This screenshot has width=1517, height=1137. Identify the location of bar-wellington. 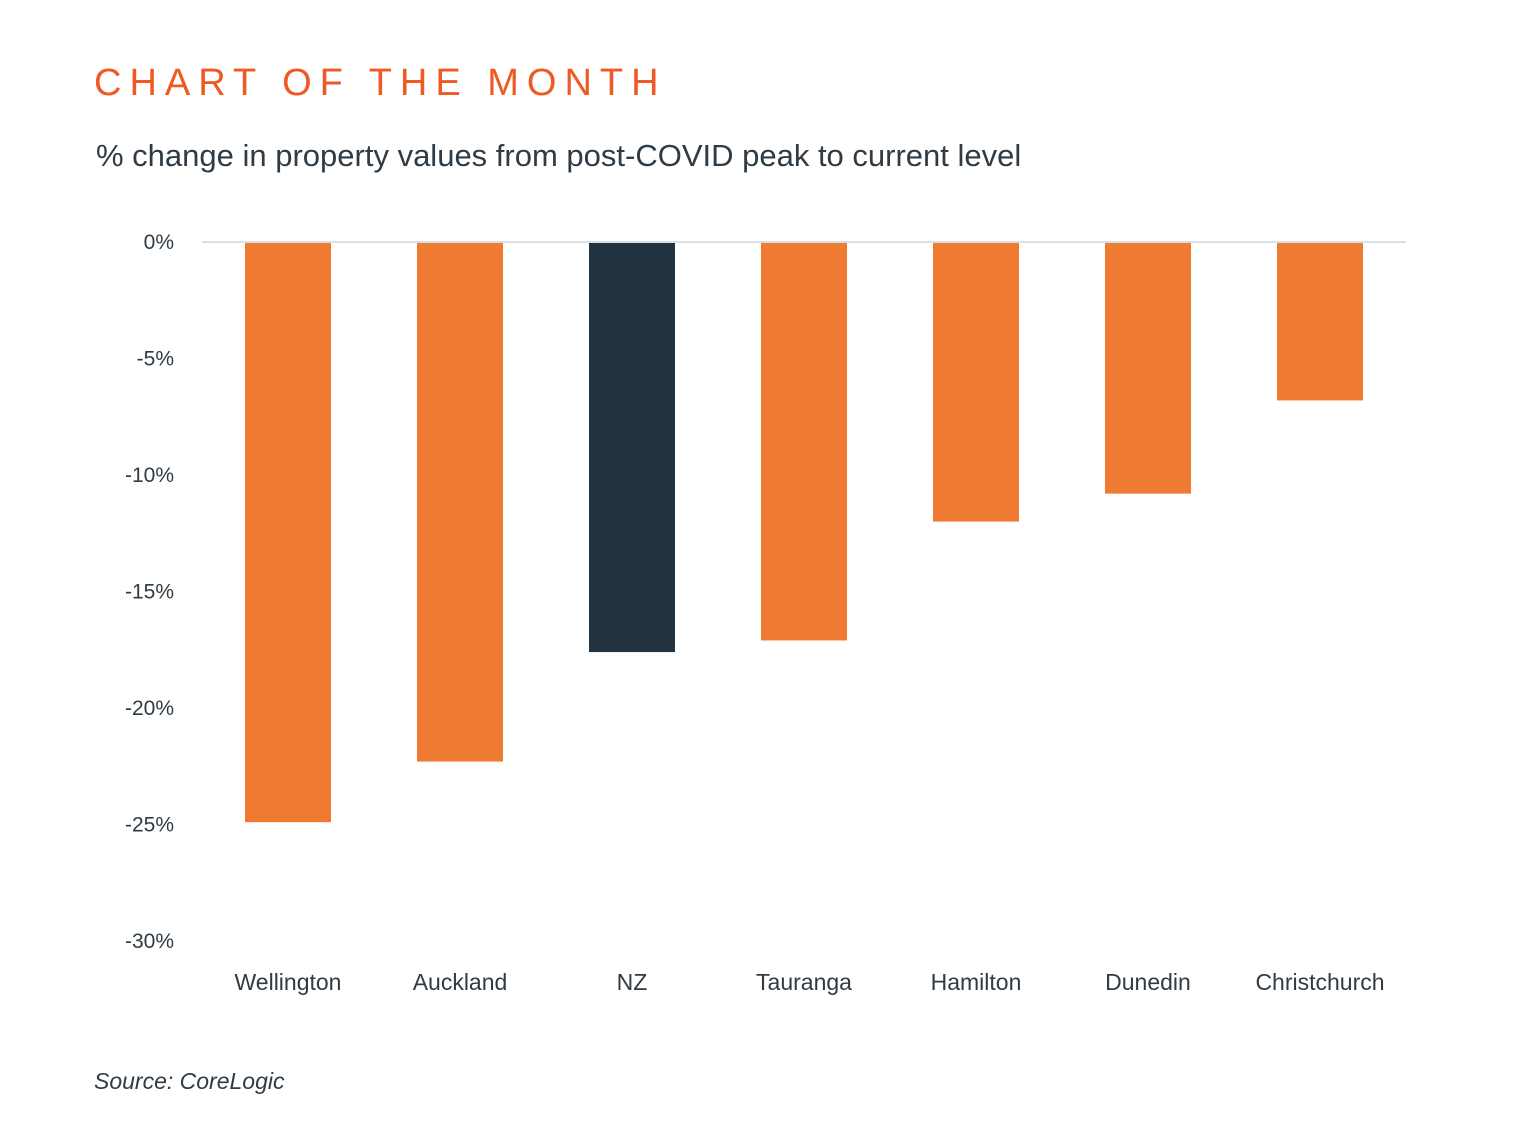
(288, 532).